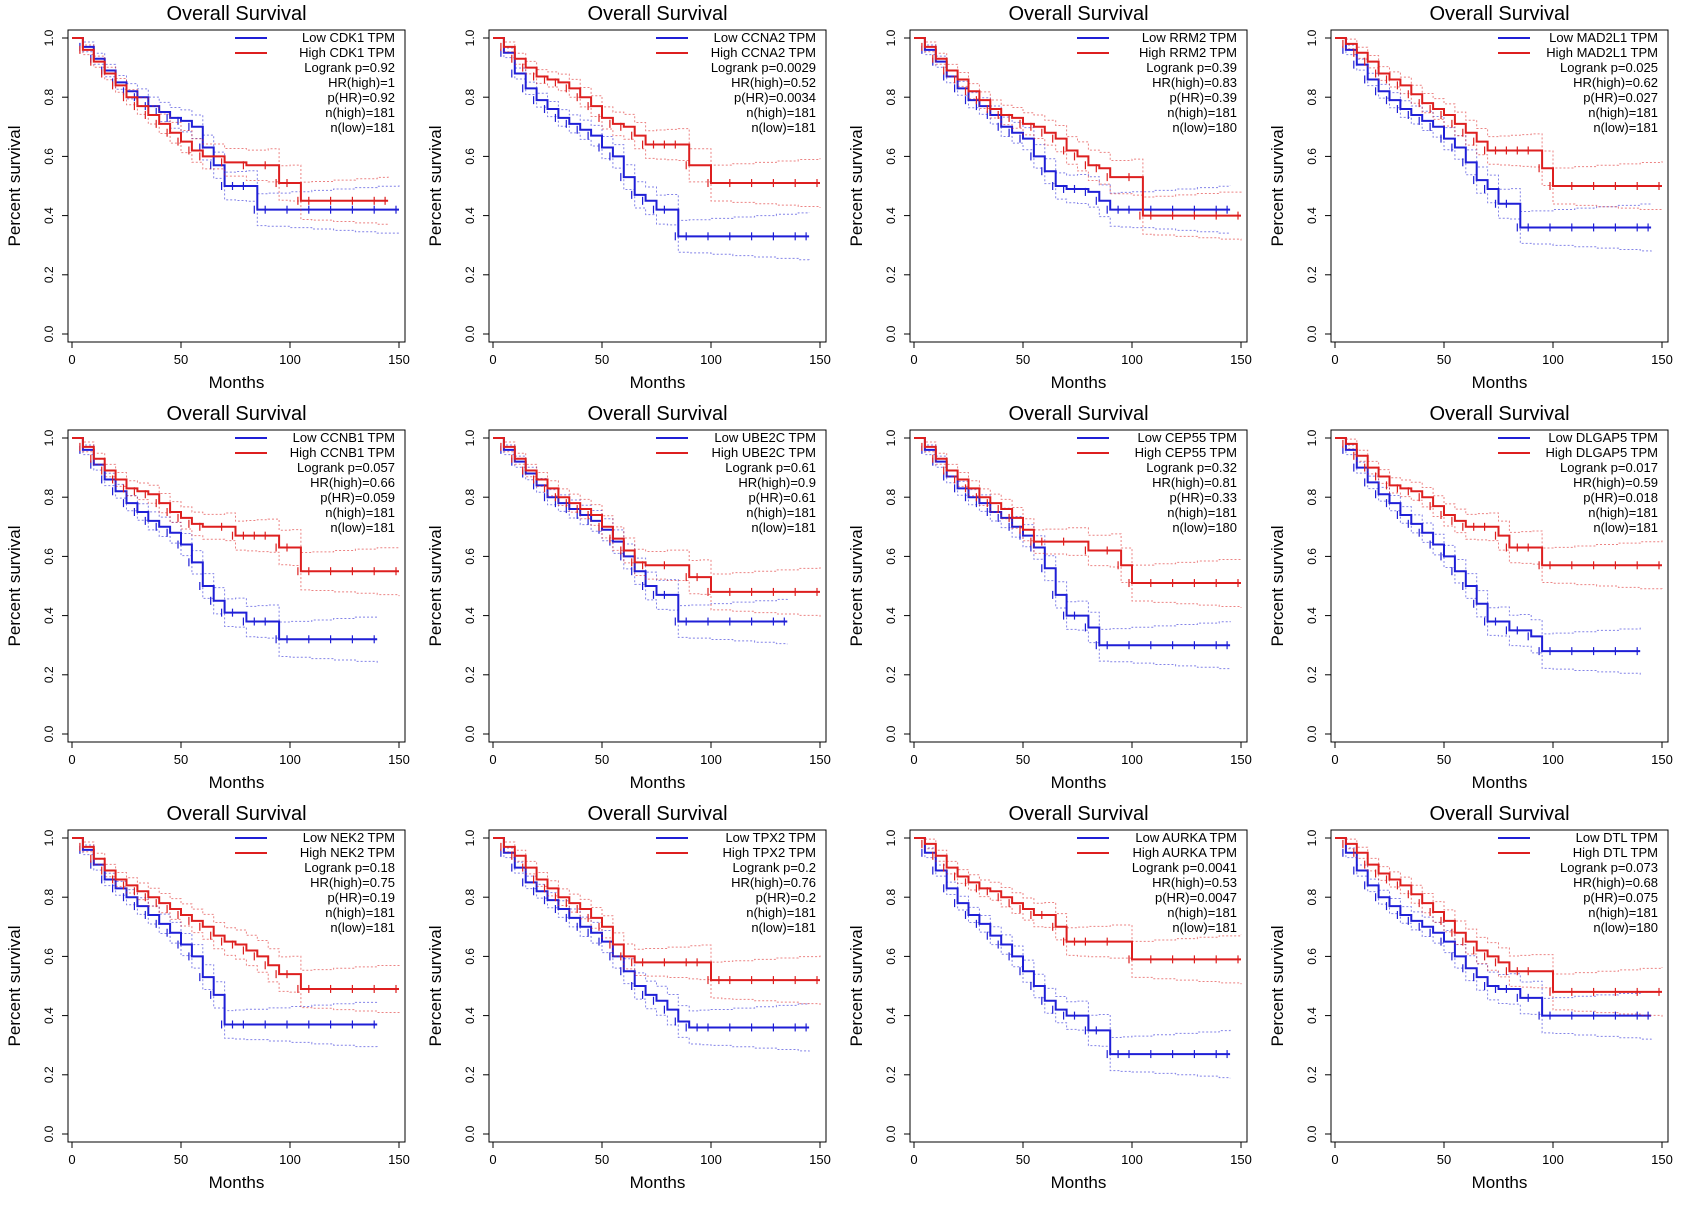 This screenshot has height=1206, width=1687. Describe the element at coordinates (775, 97) in the screenshot. I see `stat-annotation: p(HR)=0.0034` at that location.